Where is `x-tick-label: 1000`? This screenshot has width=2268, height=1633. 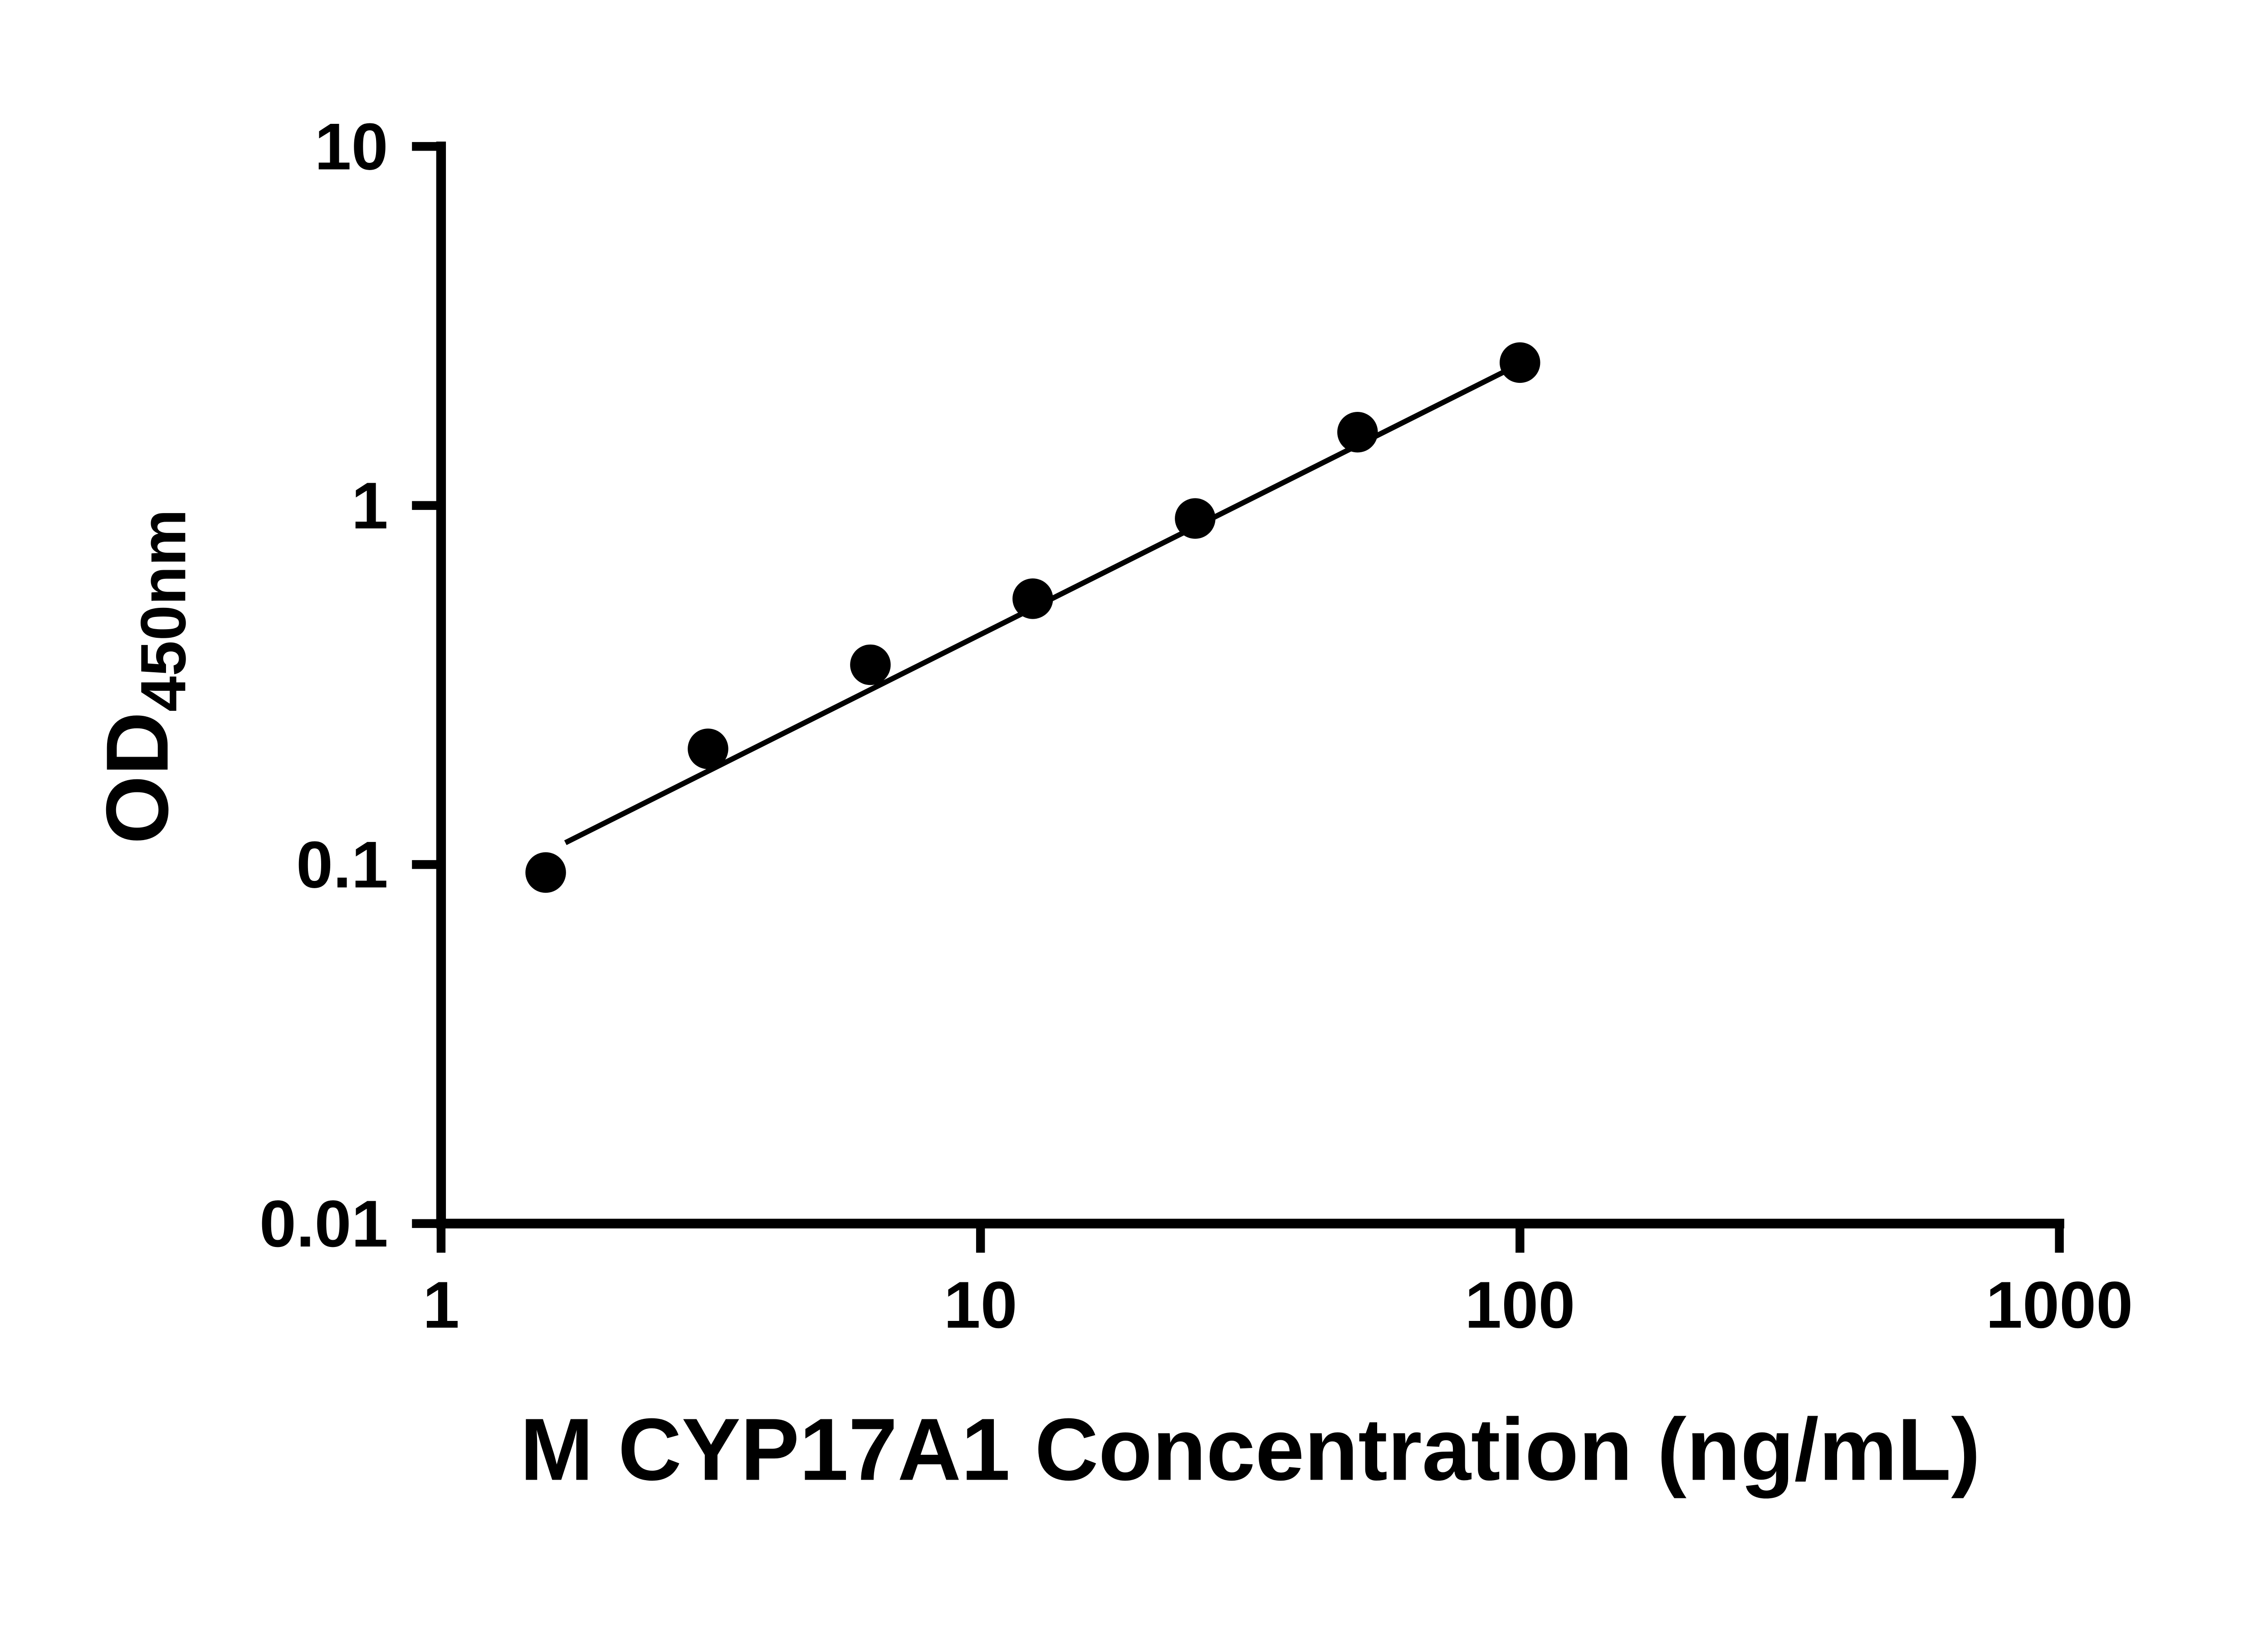 x-tick-label: 1000 is located at coordinates (2059, 1305).